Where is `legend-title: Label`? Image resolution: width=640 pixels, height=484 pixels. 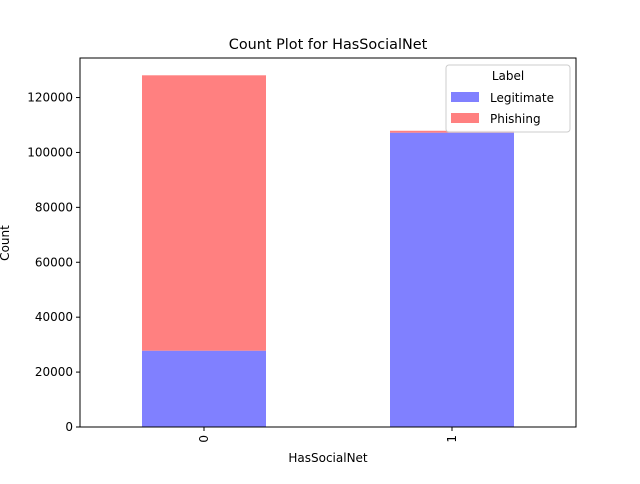 legend-title: Label is located at coordinates (508, 76).